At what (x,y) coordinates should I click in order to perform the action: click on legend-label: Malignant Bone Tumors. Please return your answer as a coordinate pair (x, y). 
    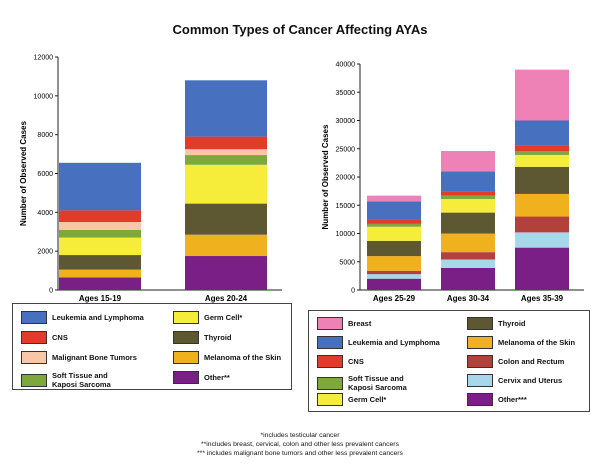
    Looking at the image, I should click on (94, 357).